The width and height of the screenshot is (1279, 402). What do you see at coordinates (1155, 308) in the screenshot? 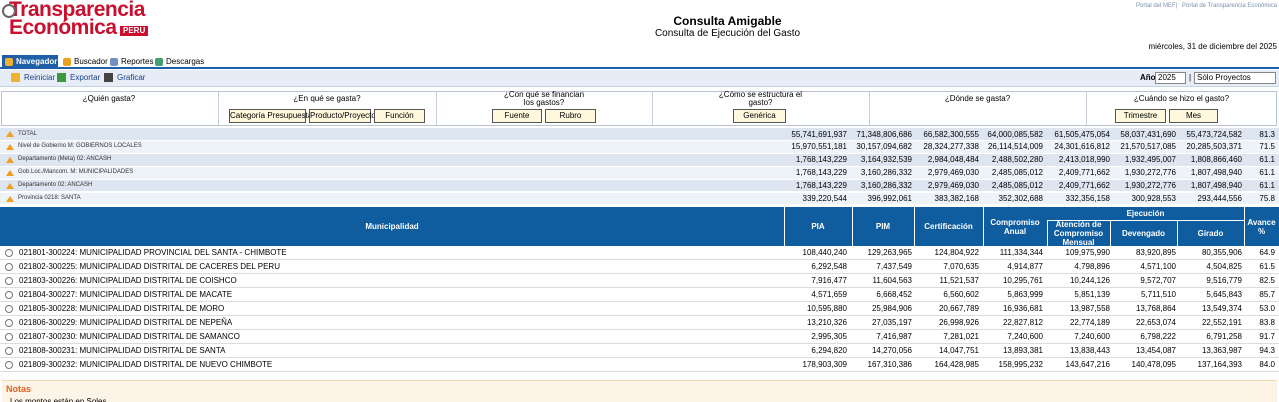
I see `cell-value: 13,768,864` at bounding box center [1155, 308].